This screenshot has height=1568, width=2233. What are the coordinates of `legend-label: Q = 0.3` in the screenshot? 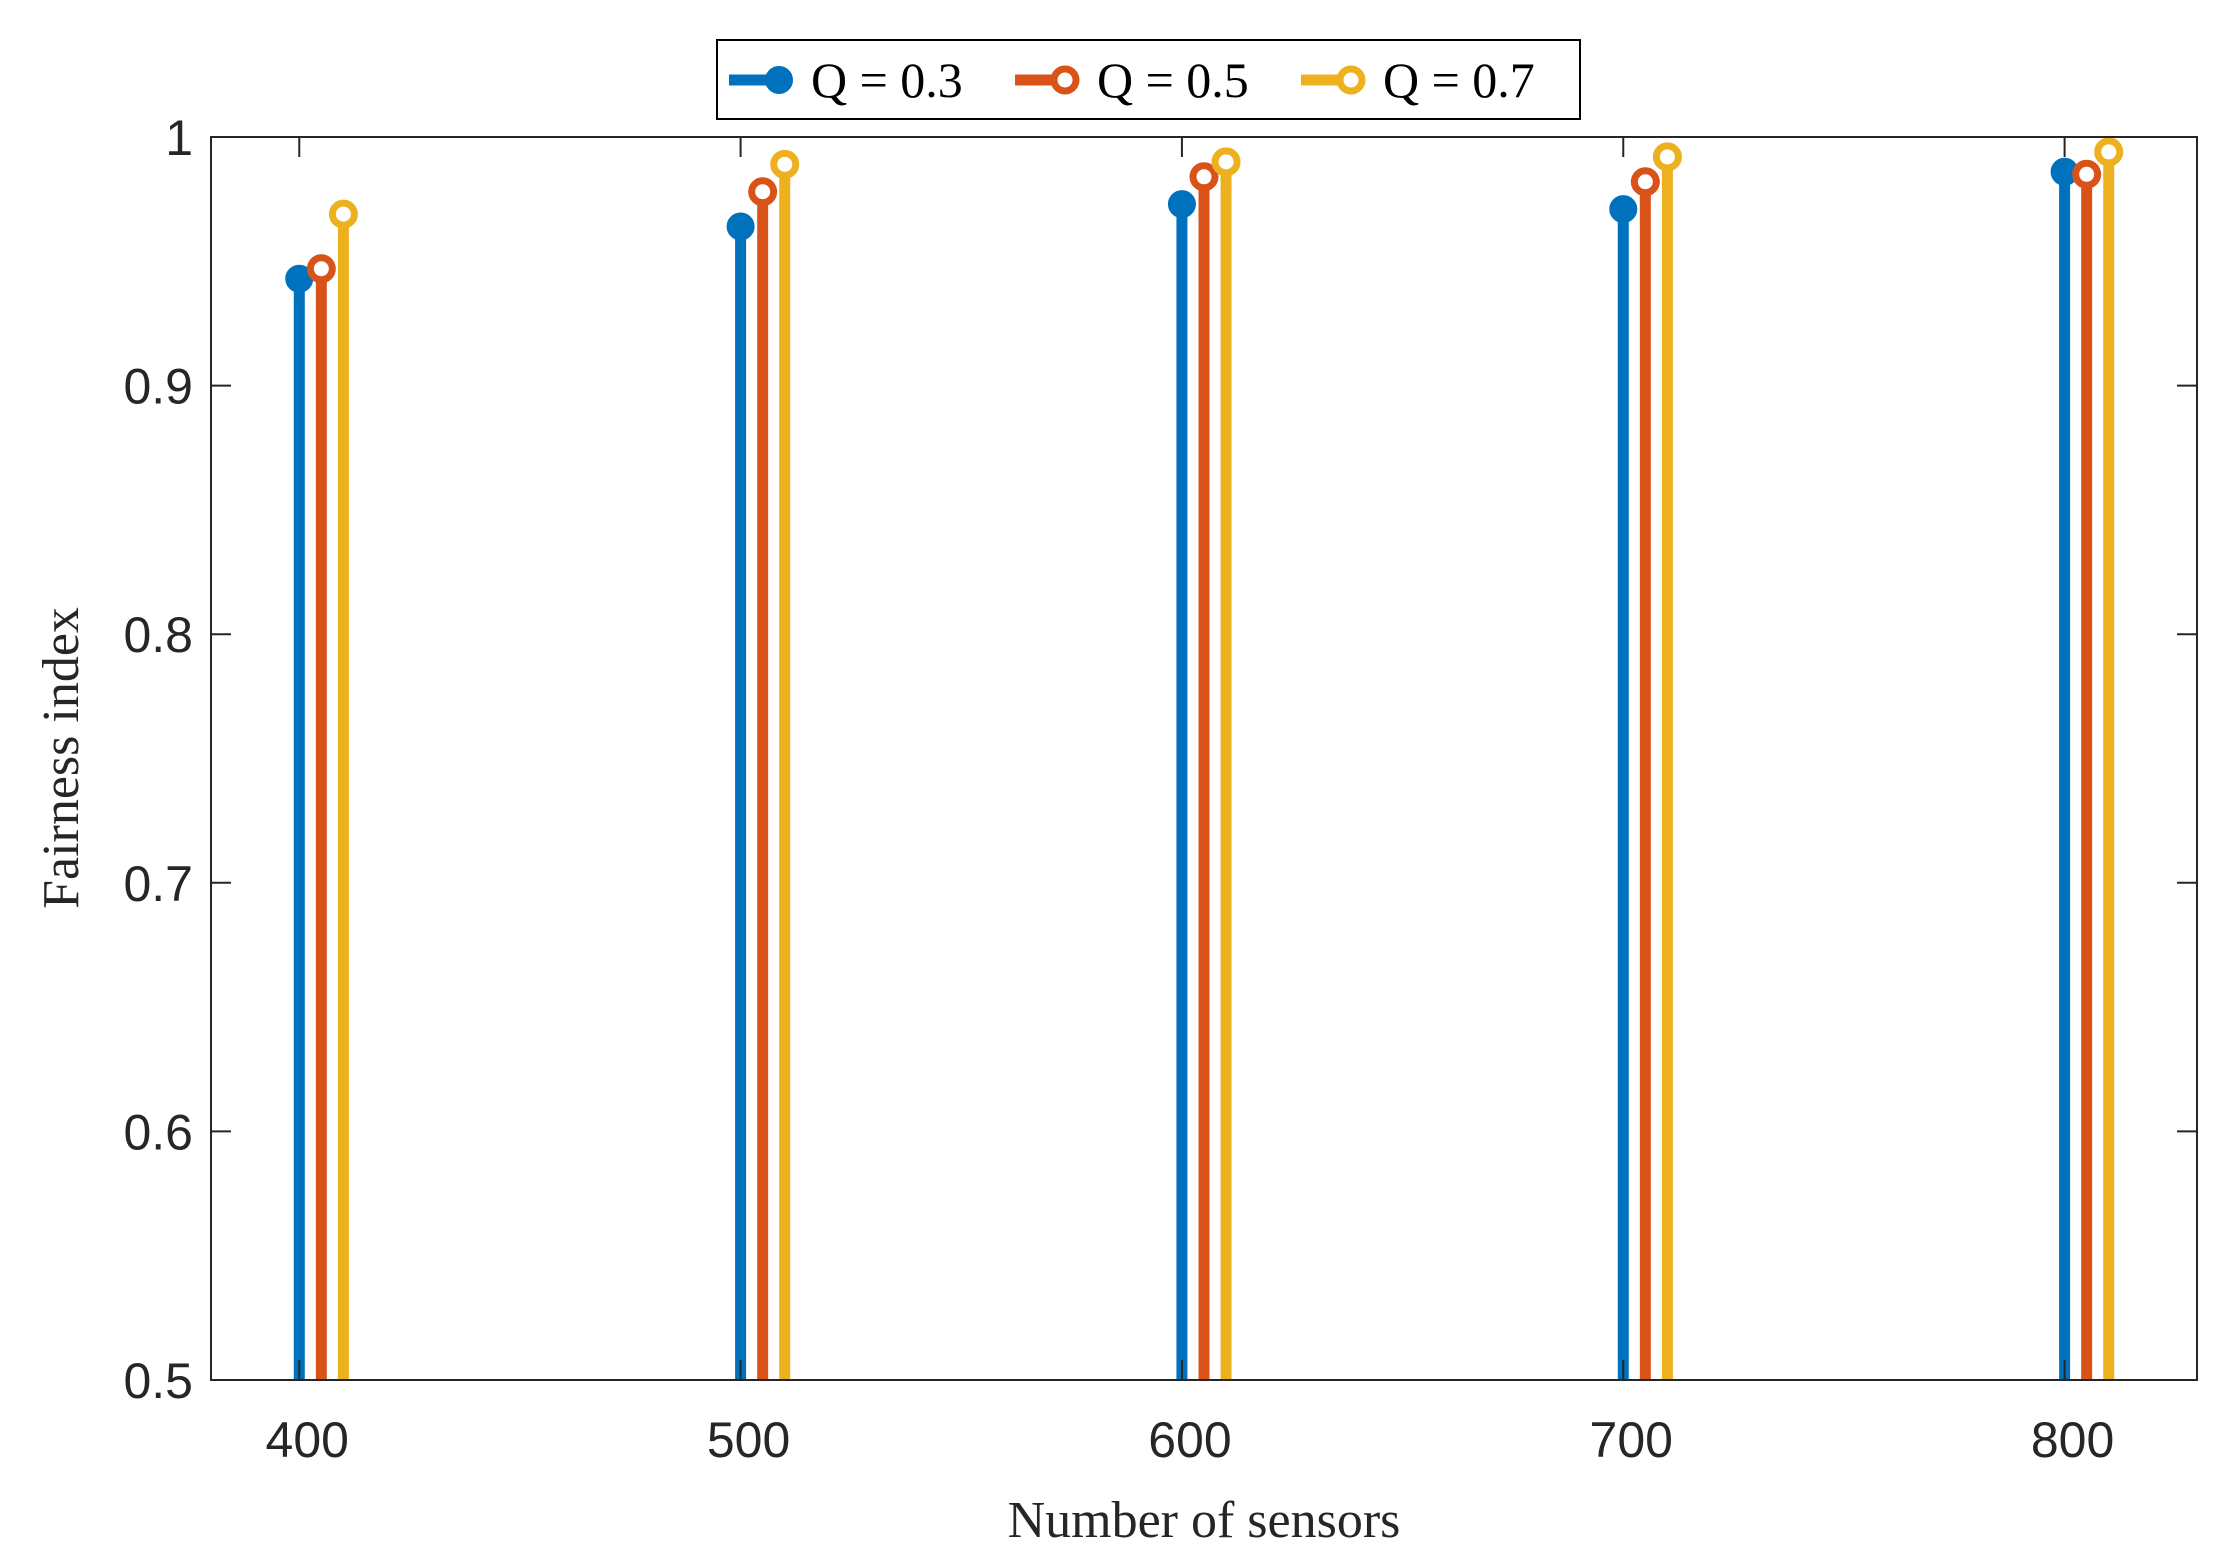 It's located at (887, 80).